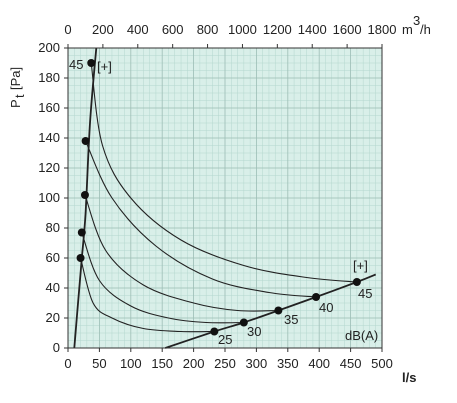 The width and height of the screenshot is (457, 403). Describe the element at coordinates (76, 64) in the screenshot. I see `annotation-45-left: 45` at that location.